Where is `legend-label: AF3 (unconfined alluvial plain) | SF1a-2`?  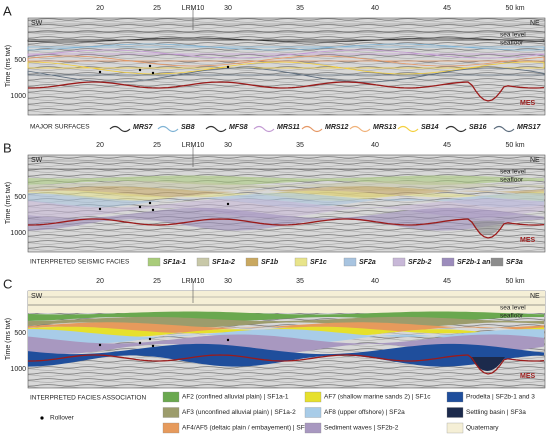
legend-label: AF3 (unconfined alluvial plain) | SF1a-2 is located at coordinates (239, 412).